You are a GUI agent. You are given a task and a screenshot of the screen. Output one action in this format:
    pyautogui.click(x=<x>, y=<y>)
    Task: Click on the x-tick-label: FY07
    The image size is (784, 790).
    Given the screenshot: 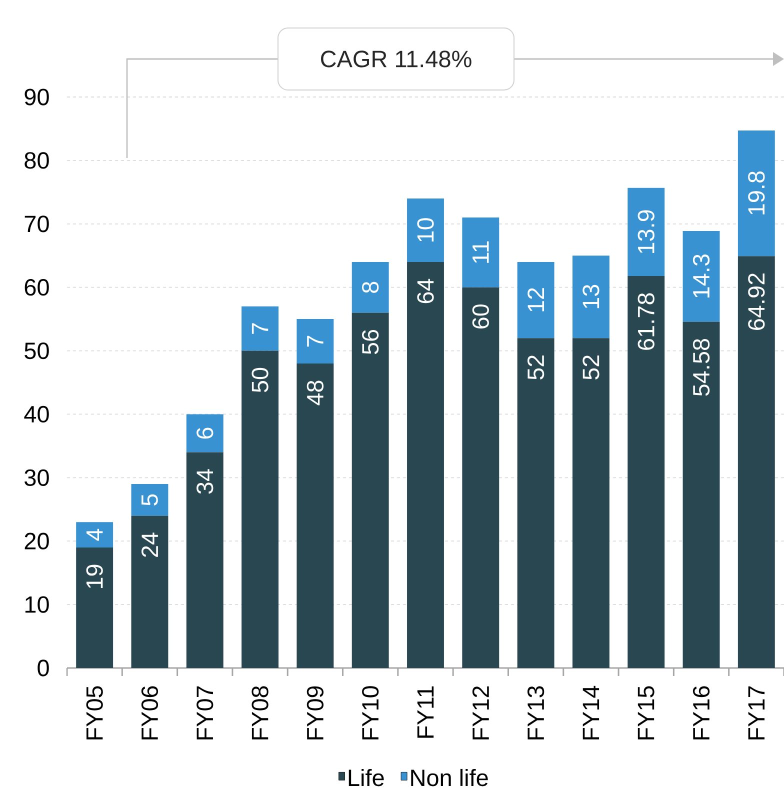 What is the action you would take?
    pyautogui.click(x=205, y=713)
    